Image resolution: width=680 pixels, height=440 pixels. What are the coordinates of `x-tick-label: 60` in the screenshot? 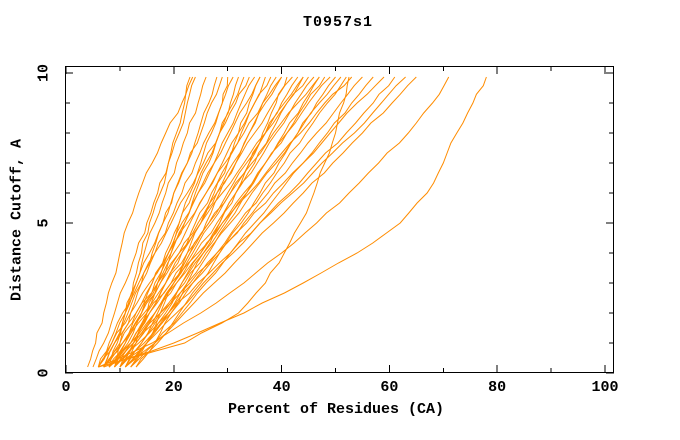 It's located at (389, 387).